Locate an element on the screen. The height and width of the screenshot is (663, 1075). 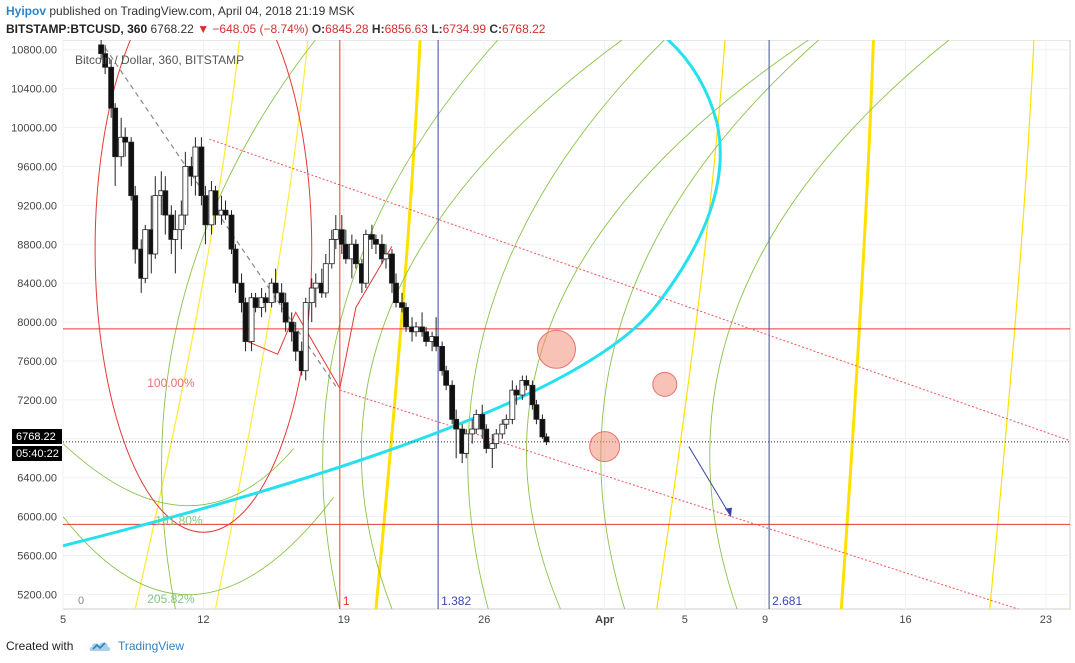
y-tick-label: 10000.00 is located at coordinates (34, 129).